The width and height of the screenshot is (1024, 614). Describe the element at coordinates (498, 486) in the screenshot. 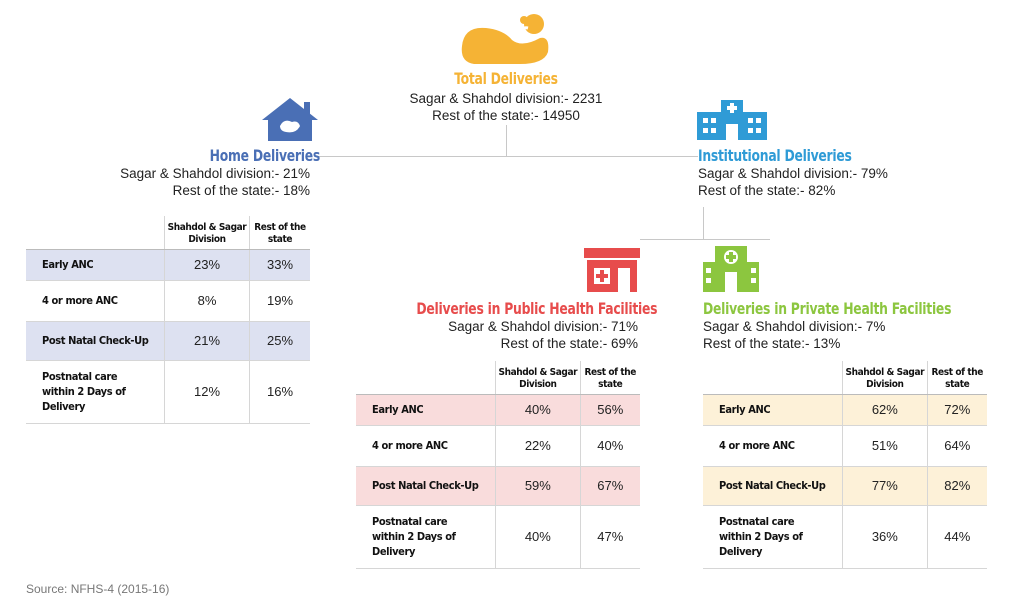

I see `table-row: Post Natal Check-Up 59% 67%` at that location.